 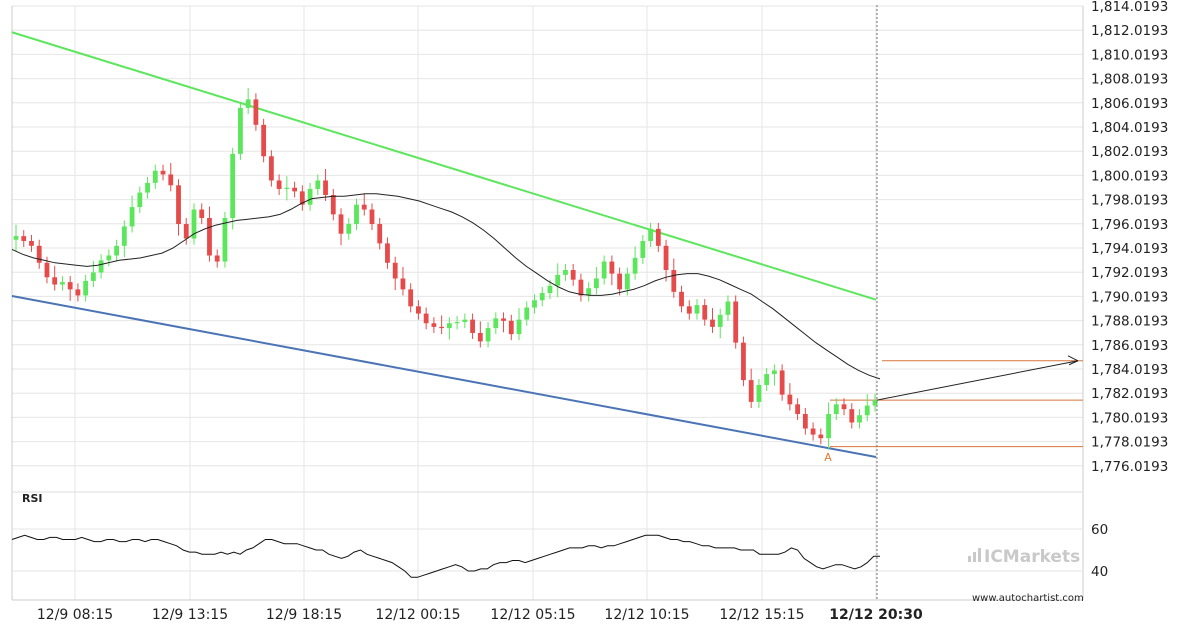 I want to click on rsi-title: RSI, so click(x=32, y=498).